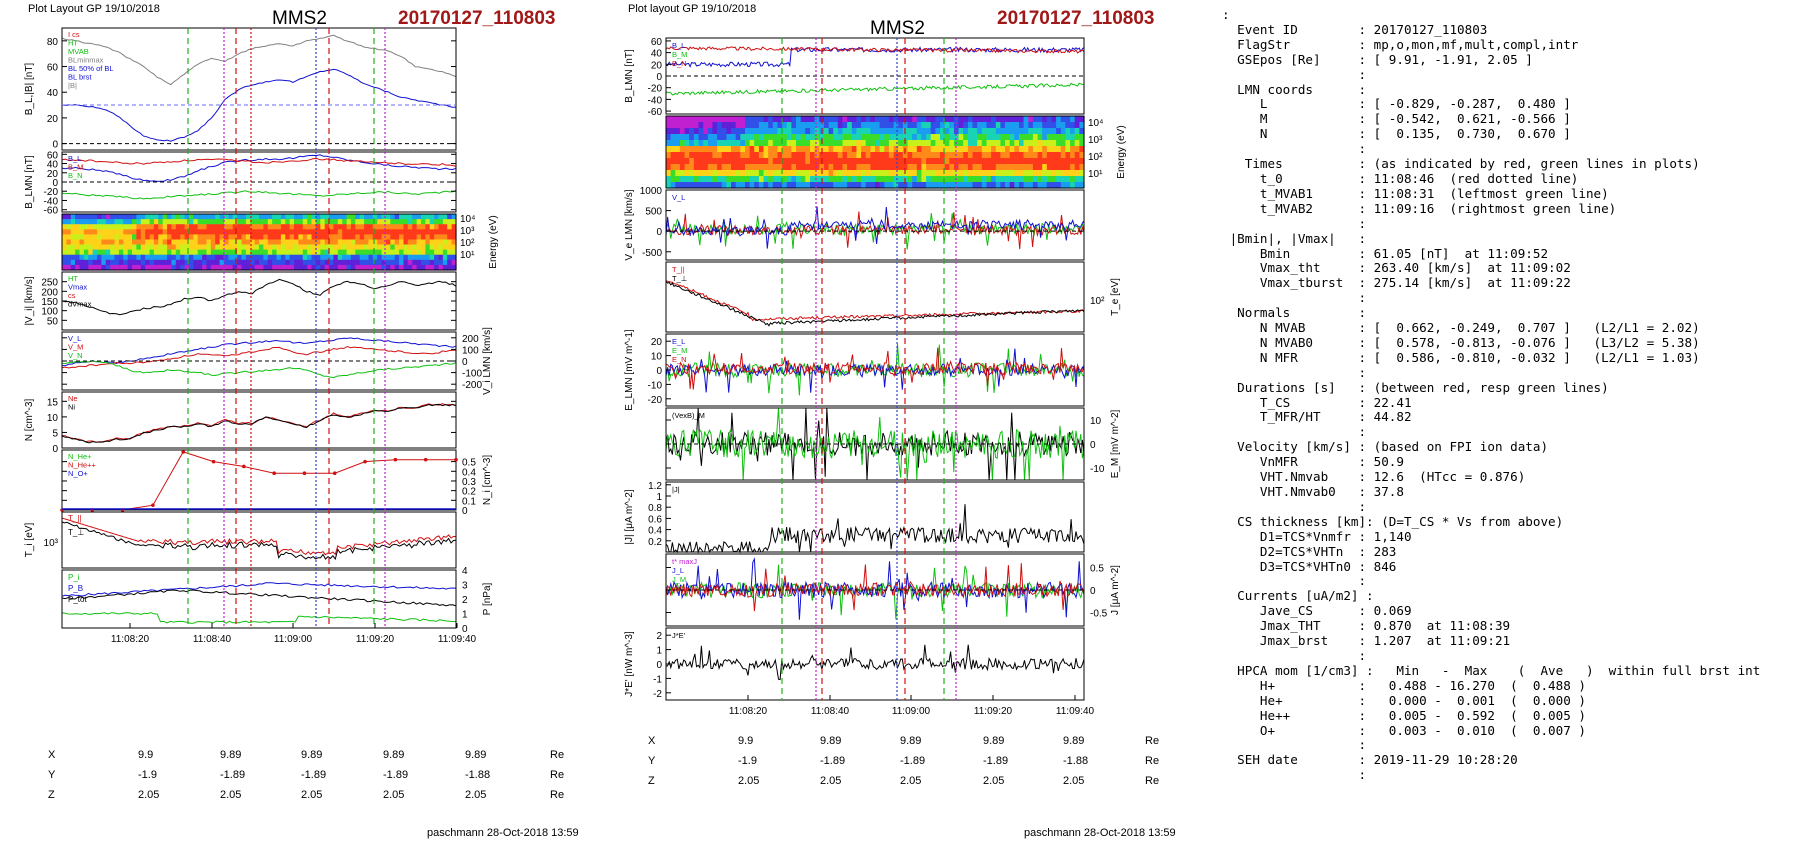 The width and height of the screenshot is (1804, 841). What do you see at coordinates (259, 242) in the screenshot?
I see `spectrogram` at bounding box center [259, 242].